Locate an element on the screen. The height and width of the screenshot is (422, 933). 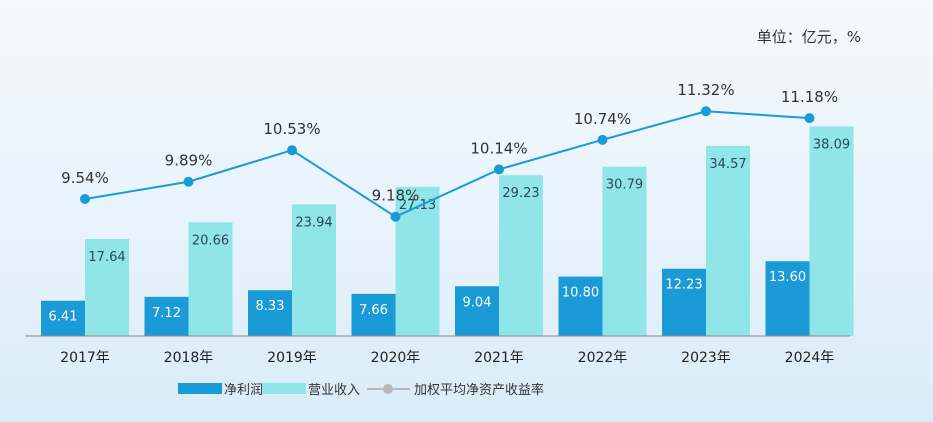
category-label: 2022年 is located at coordinates (603, 358).